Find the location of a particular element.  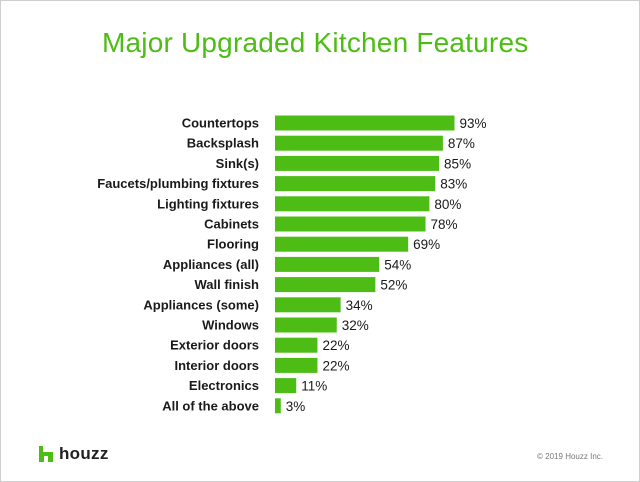

category-label-flooring: Flooring is located at coordinates (233, 244).